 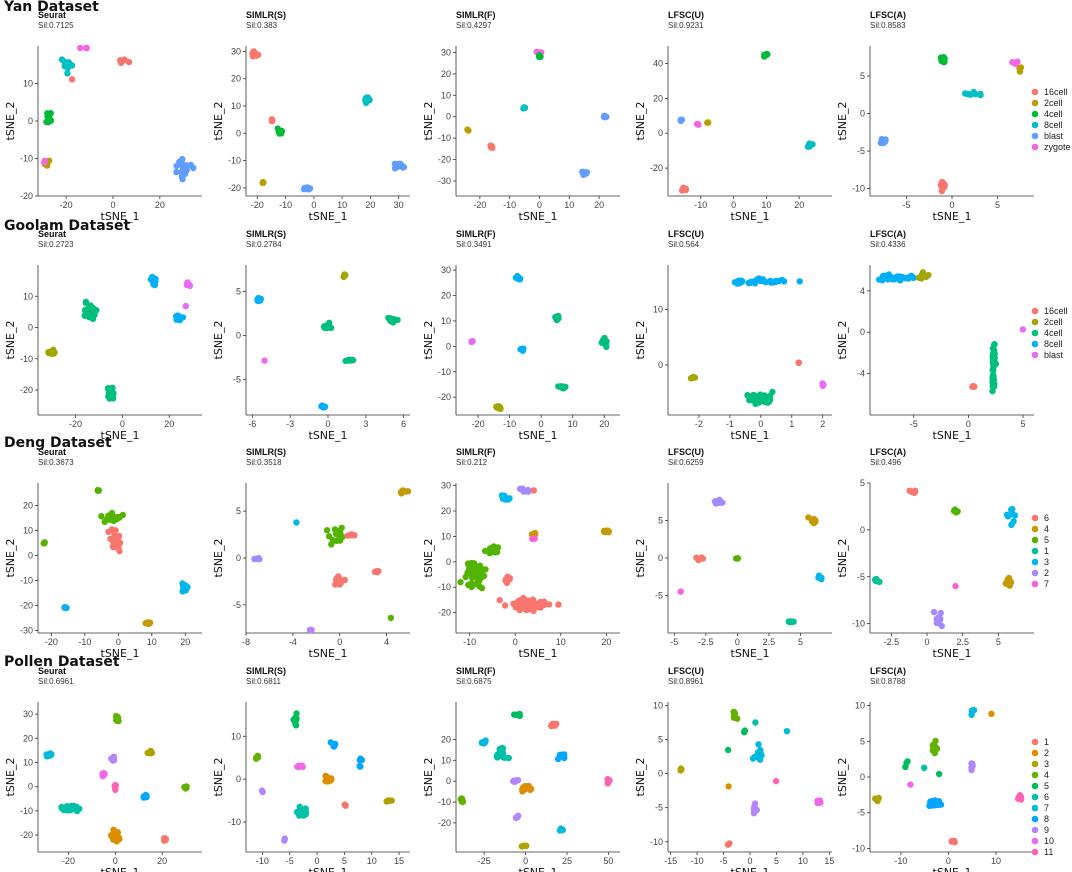 What do you see at coordinates (569, 205) in the screenshot?
I see `x-tick-label: 10` at bounding box center [569, 205].